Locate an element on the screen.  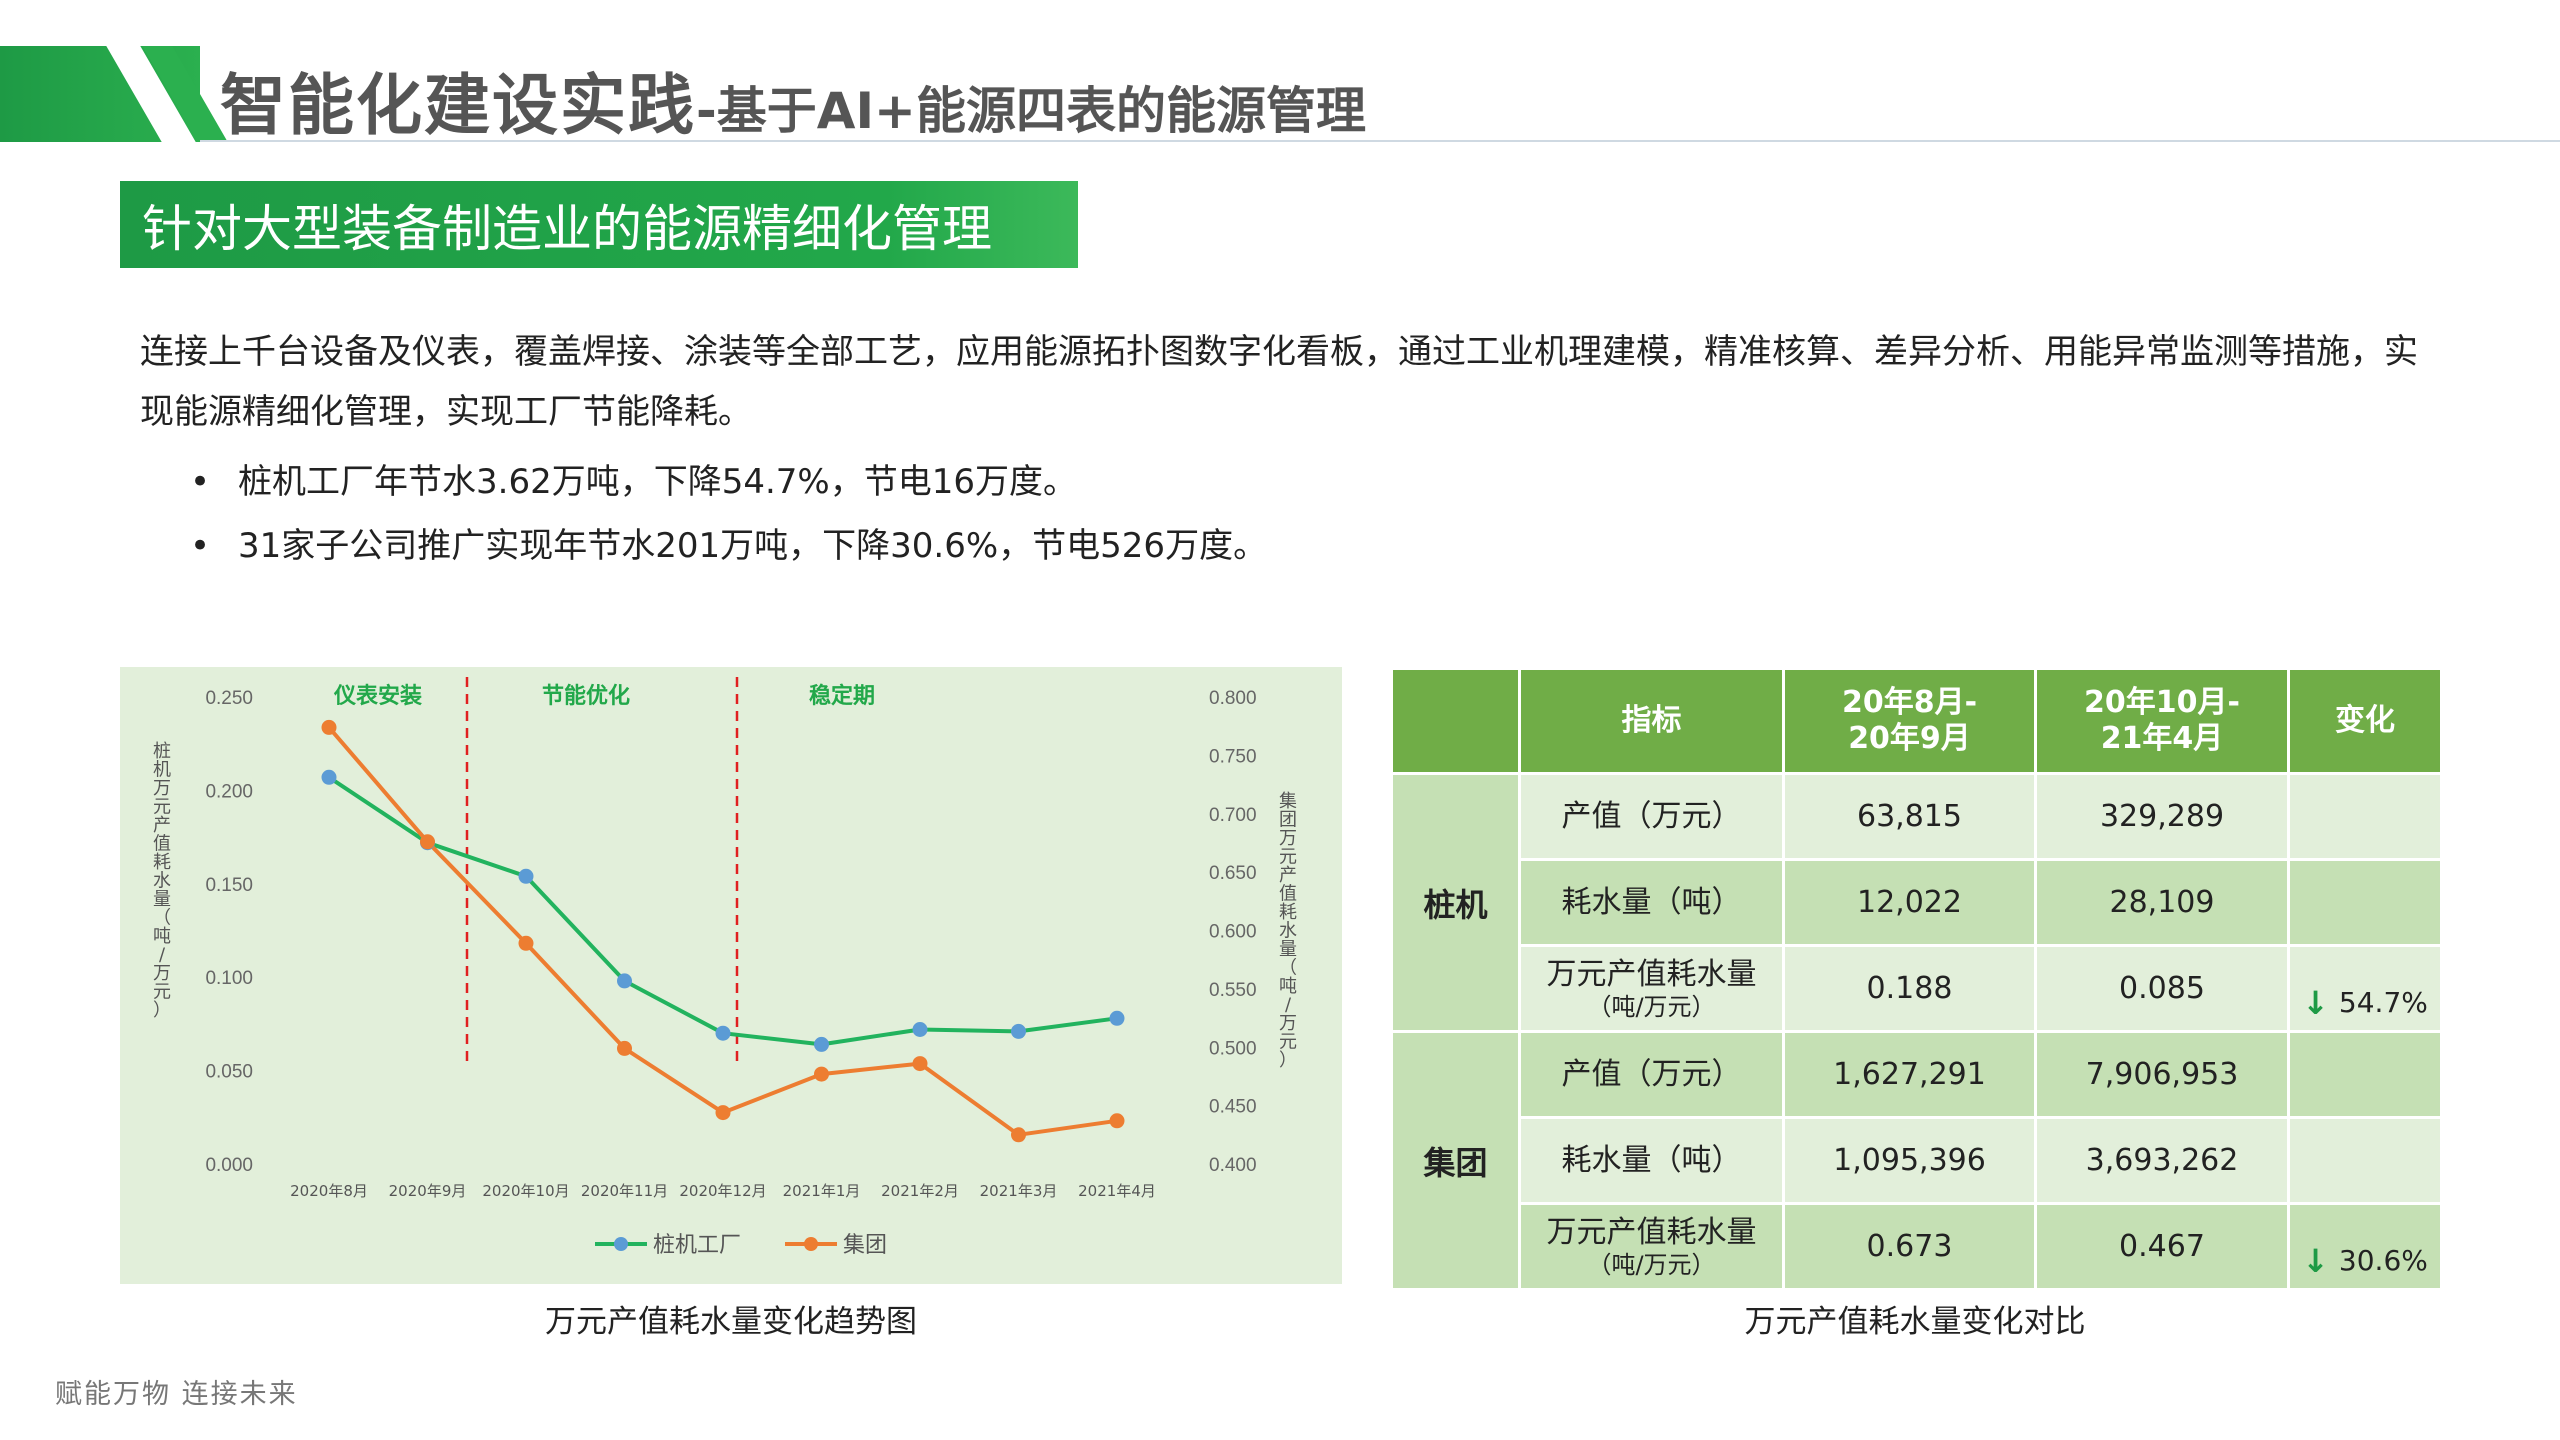
y-right-tick-label: 0.400 is located at coordinates (1233, 1165).